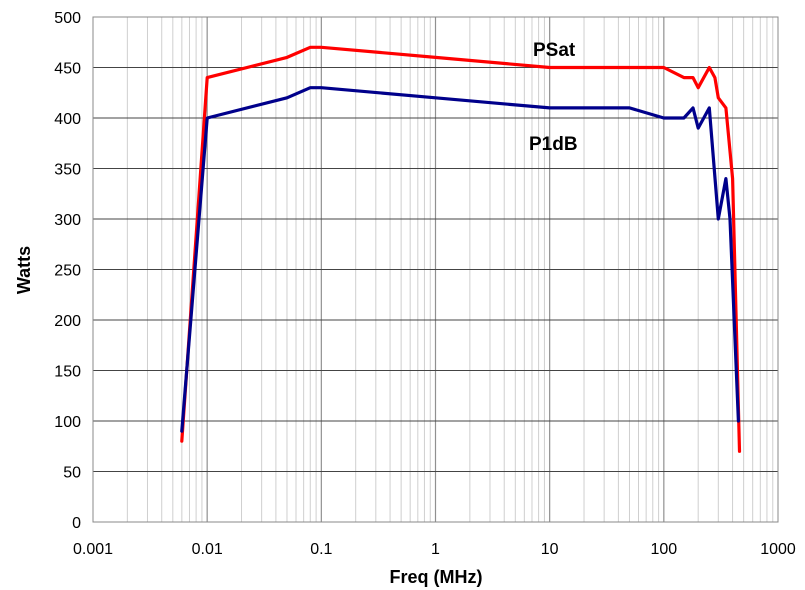  I want to click on x-tick-label: 1, so click(435, 549).